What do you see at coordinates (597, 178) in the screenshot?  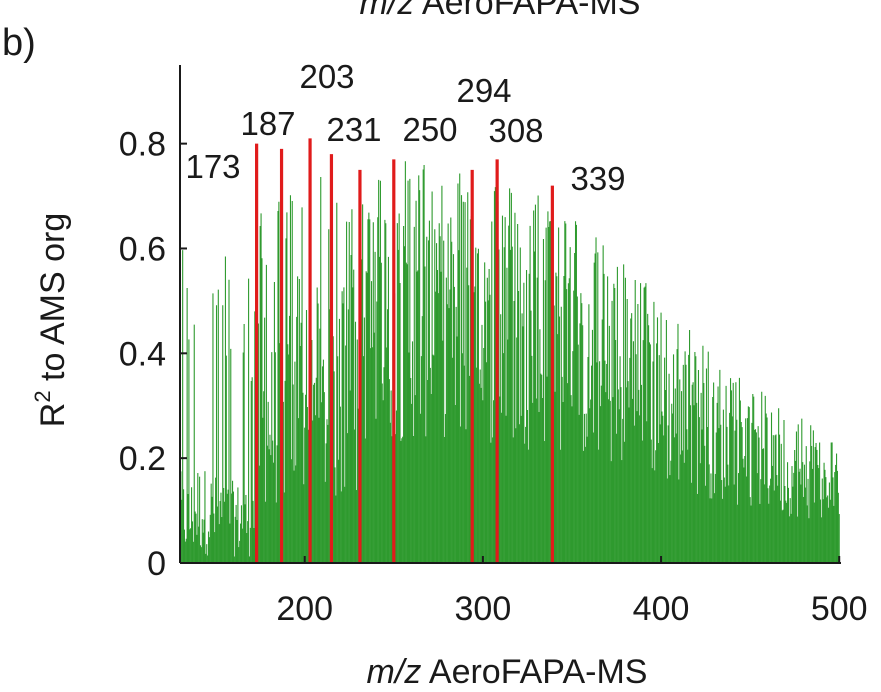 I see `peak-label-339: 339` at bounding box center [597, 178].